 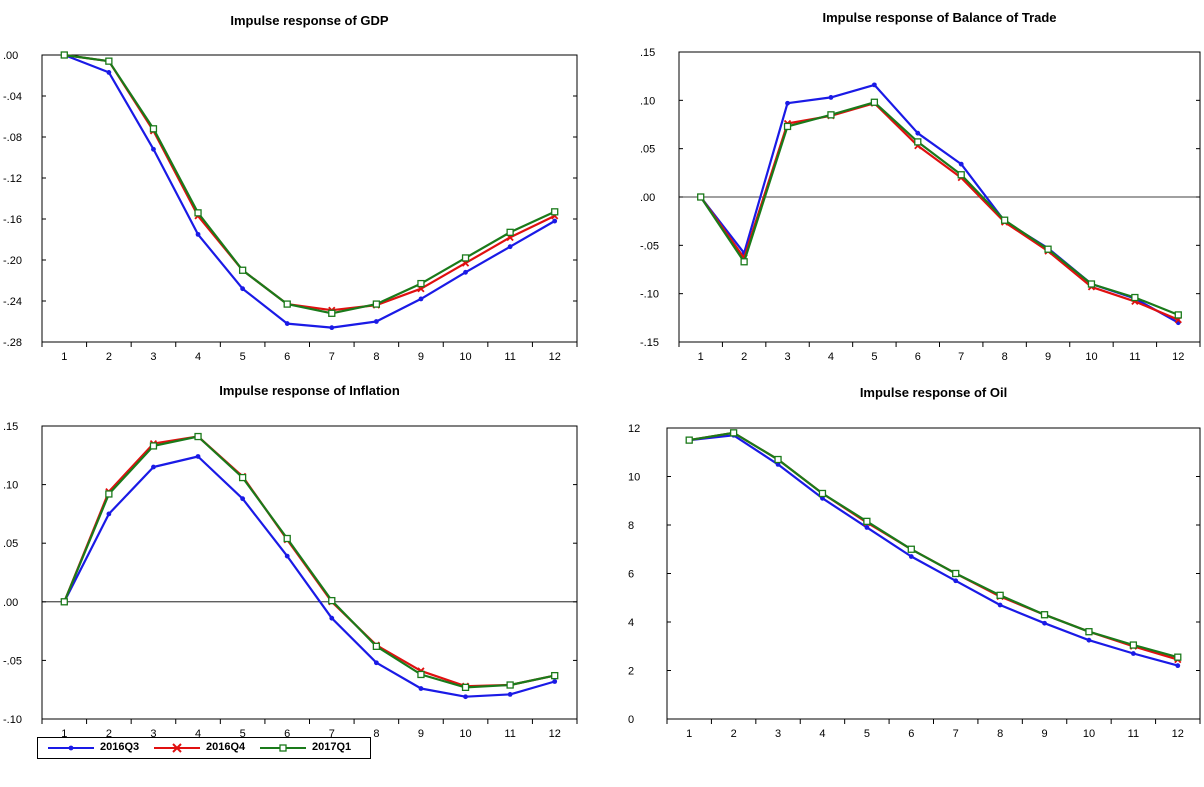 What do you see at coordinates (10, 486) in the screenshot?
I see `y-tick-label: .10` at bounding box center [10, 486].